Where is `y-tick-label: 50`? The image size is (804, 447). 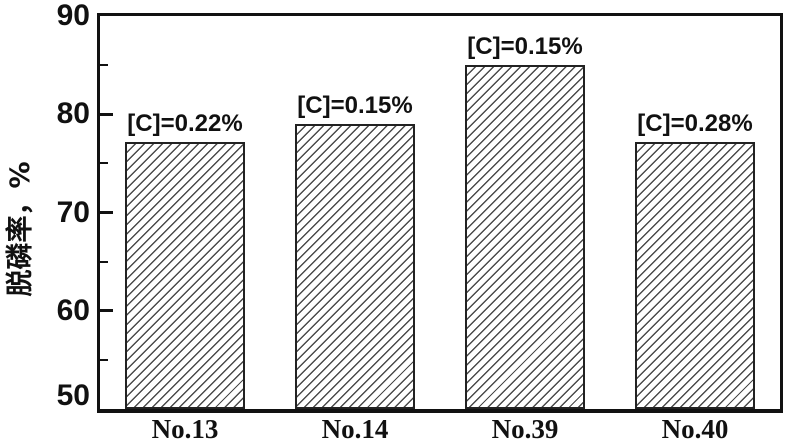 y-tick-label: 50 is located at coordinates (73, 395).